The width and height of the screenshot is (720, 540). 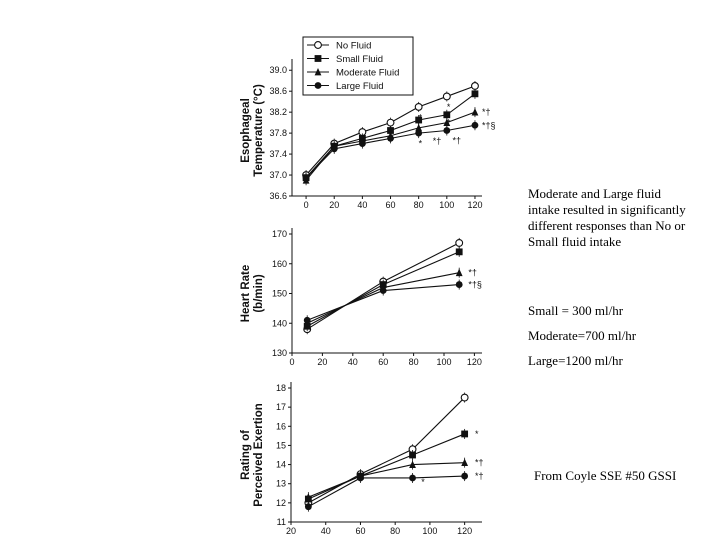 What do you see at coordinates (475, 285) in the screenshot?
I see `panel2-significance-mark: *†§` at bounding box center [475, 285].